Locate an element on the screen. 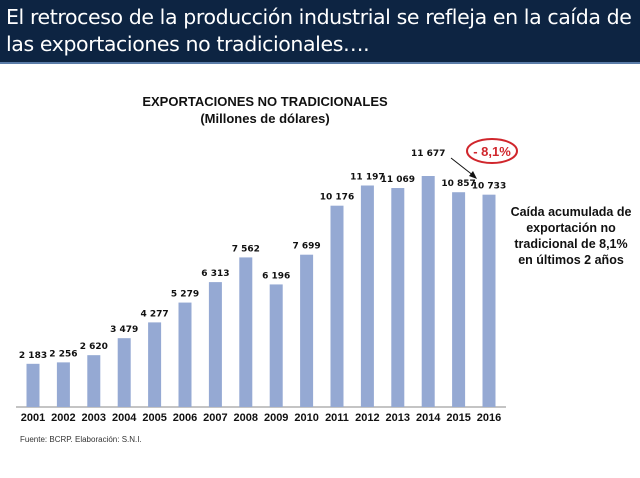 The image size is (640, 478). data-label-2006: 5 279 is located at coordinates (185, 295).